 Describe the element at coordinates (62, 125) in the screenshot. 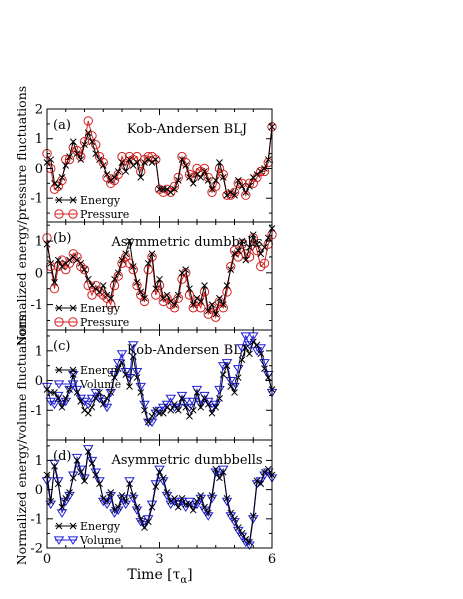

I see `panel-label: (a)` at that location.